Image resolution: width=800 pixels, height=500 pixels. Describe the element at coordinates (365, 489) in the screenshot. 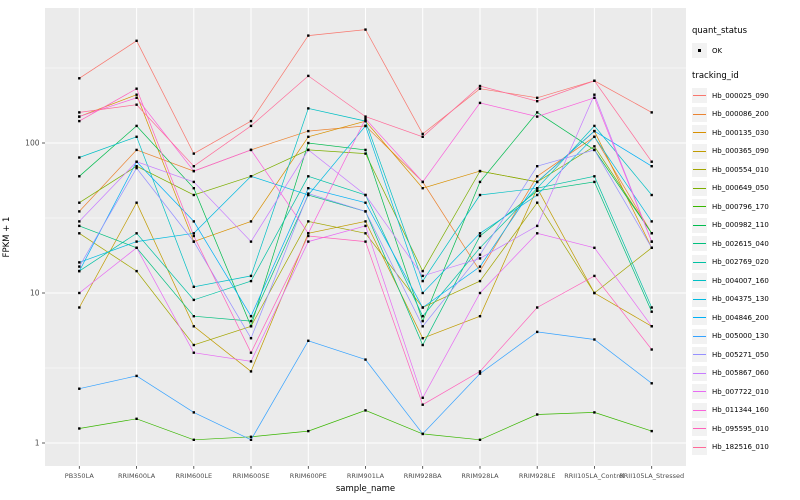

I see `x-axis-title: sample_name` at that location.